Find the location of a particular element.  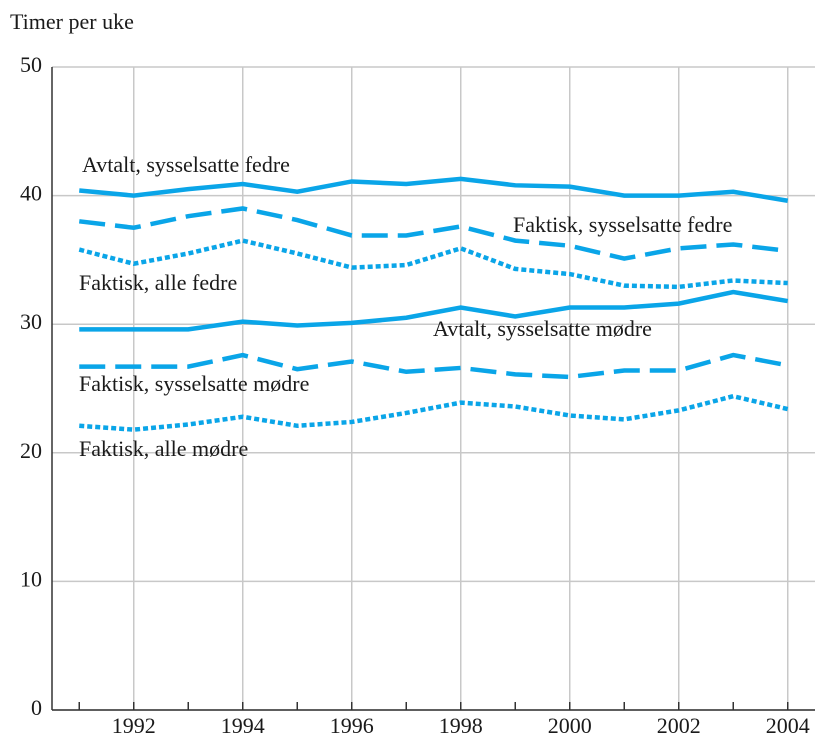

y-axis-label: Timer per uke is located at coordinates (72, 21).